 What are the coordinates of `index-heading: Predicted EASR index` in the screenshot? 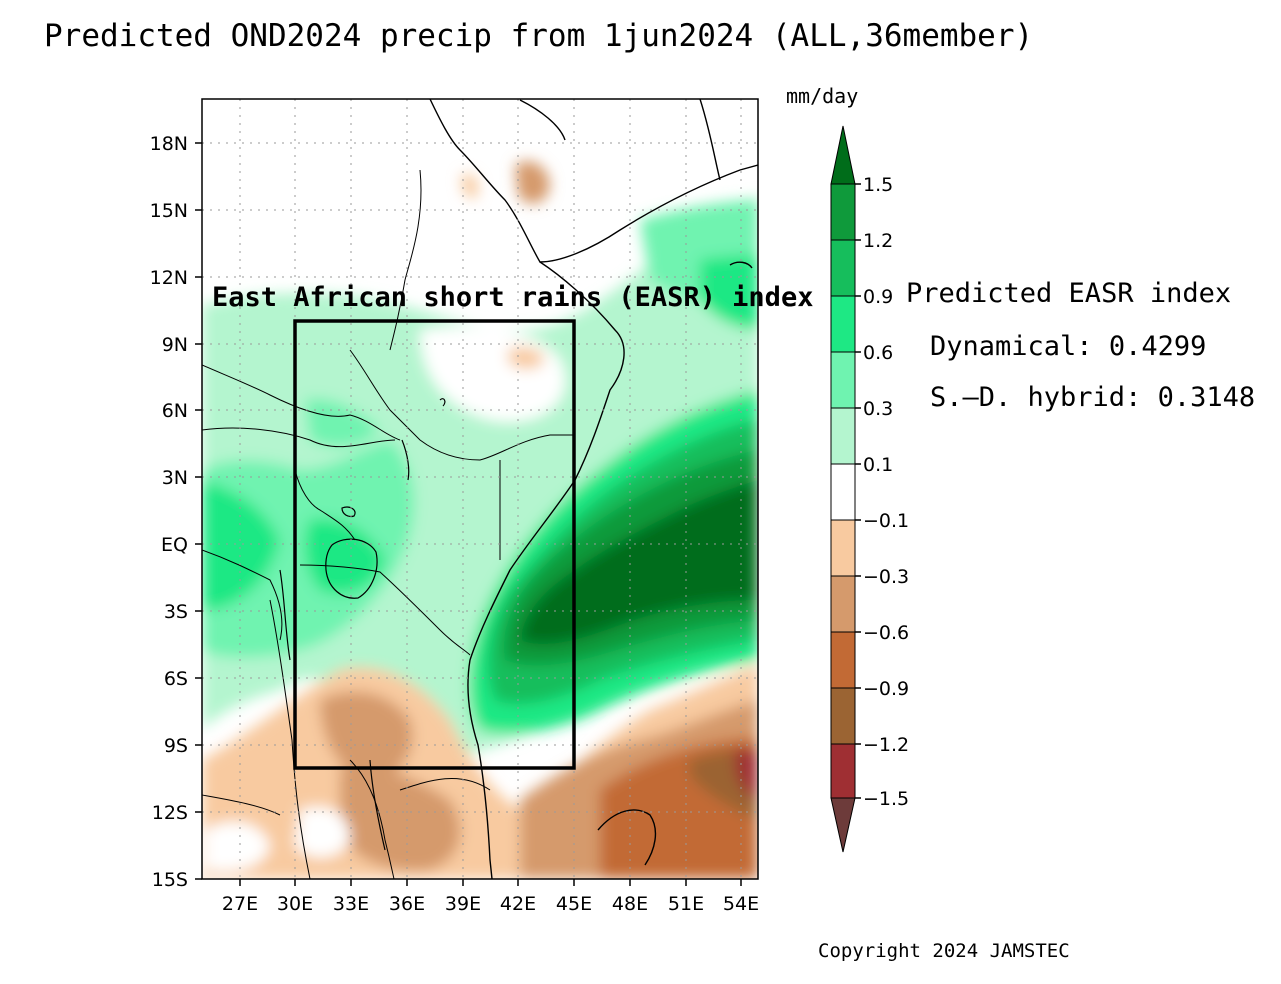 It's located at (1069, 293).